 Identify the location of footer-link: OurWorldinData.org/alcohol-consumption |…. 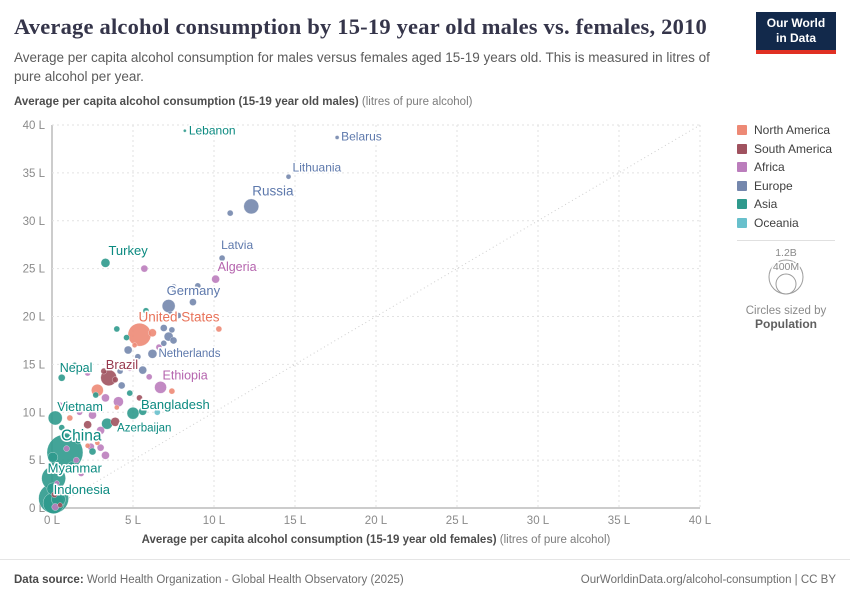
(708, 580).